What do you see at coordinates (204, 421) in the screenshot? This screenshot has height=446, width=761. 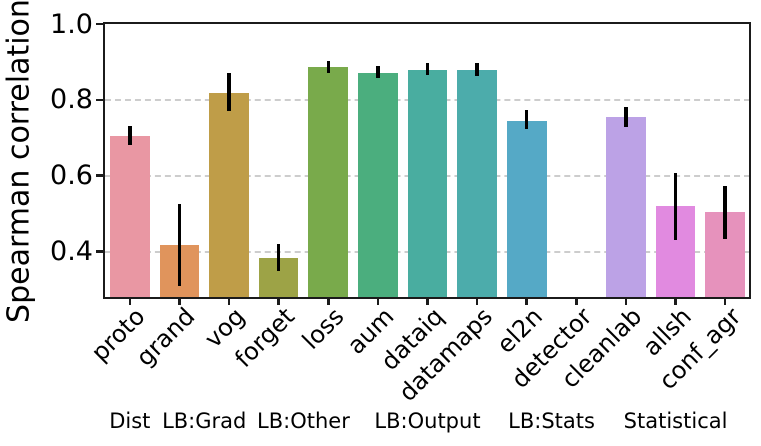 I see `group-label: LB:Grad` at bounding box center [204, 421].